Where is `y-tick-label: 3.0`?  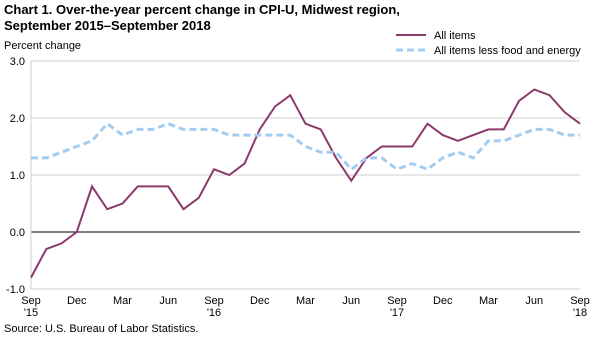
y-tick-label: 3.0 is located at coordinates (17, 62).